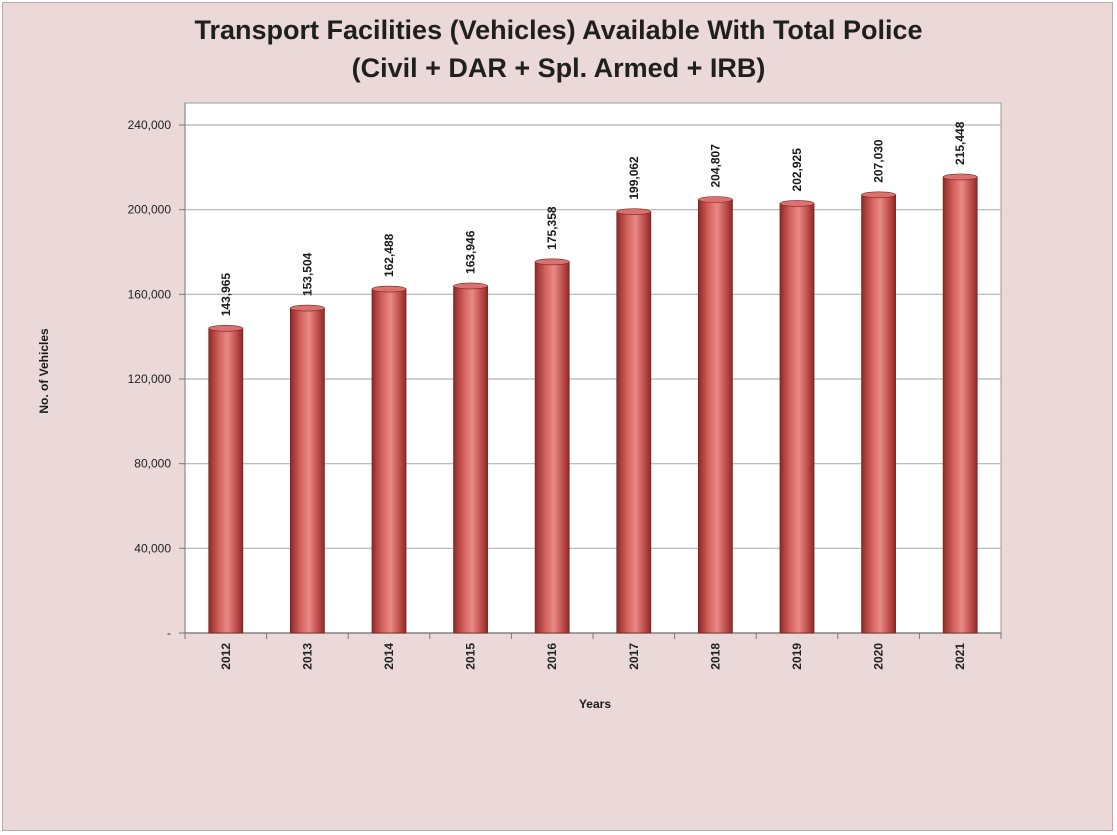 The width and height of the screenshot is (1117, 835). What do you see at coordinates (960, 177) in the screenshot?
I see `bar-top-2021` at bounding box center [960, 177].